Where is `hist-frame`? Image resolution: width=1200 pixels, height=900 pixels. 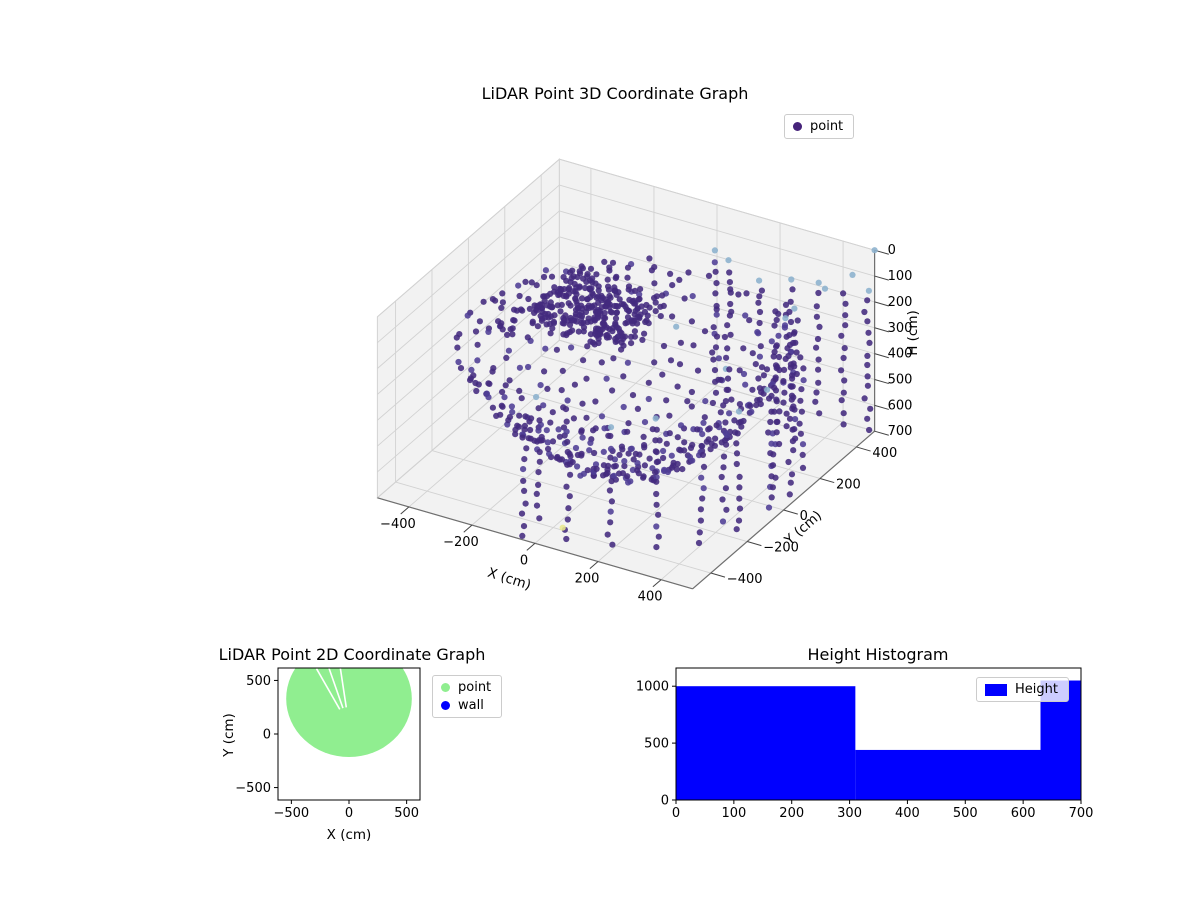 hist-frame is located at coordinates (878, 734).